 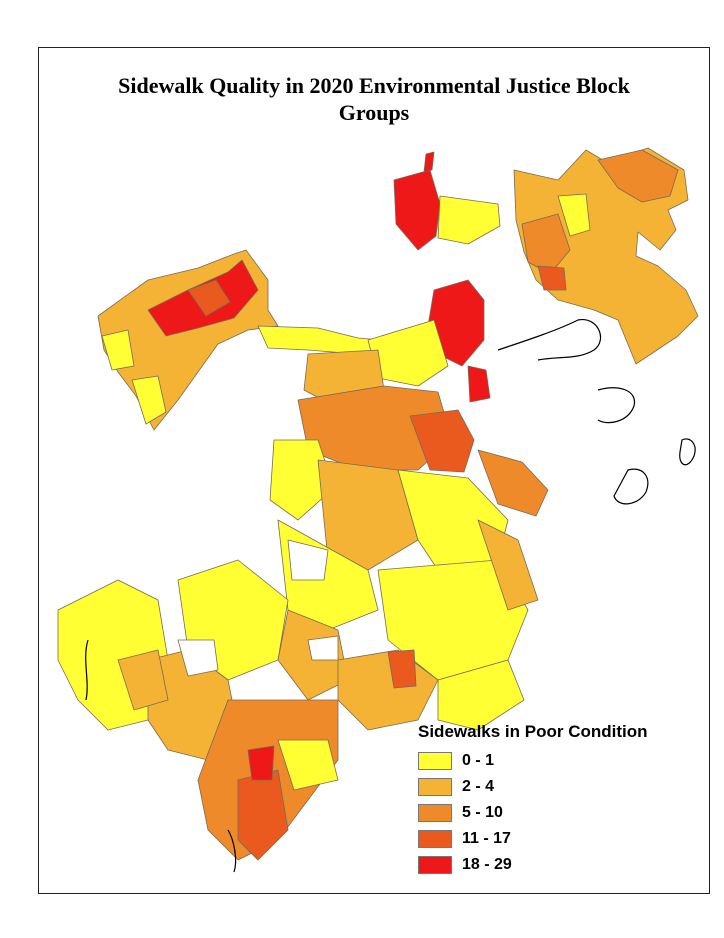 What do you see at coordinates (232, 851) in the screenshot?
I see `coastline-neponset` at bounding box center [232, 851].